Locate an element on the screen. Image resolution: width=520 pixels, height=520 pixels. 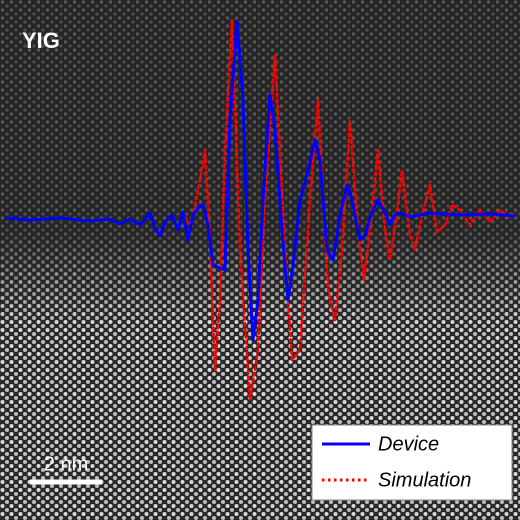
legend: Device Simulation is located at coordinates (412, 462).